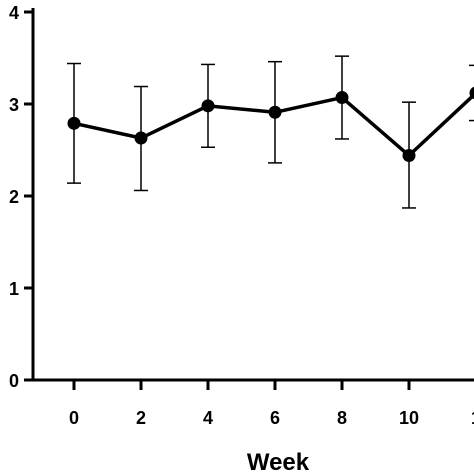 The height and width of the screenshot is (474, 474). I want to click on x-axis-ticks: 0 2 4 6 8 10 1, so click(271, 404).